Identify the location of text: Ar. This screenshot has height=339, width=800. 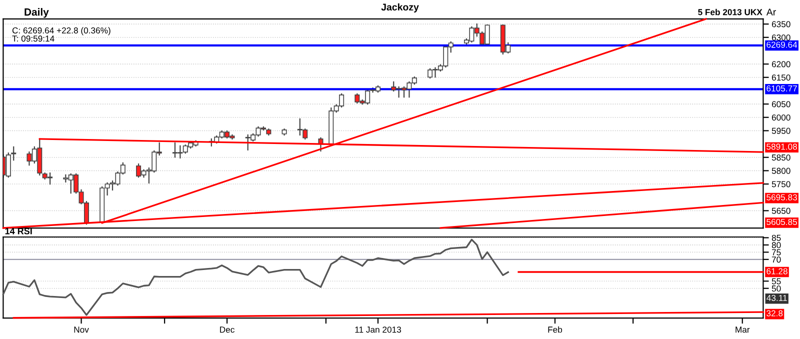
(771, 12).